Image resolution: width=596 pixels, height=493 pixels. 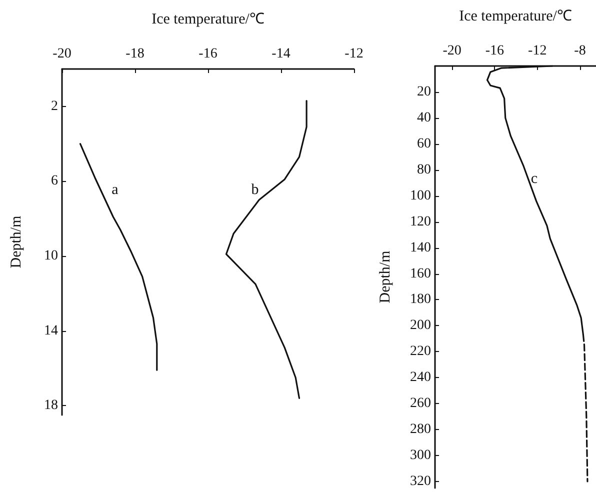 What do you see at coordinates (54, 181) in the screenshot?
I see `y-tick-label: 6` at bounding box center [54, 181].